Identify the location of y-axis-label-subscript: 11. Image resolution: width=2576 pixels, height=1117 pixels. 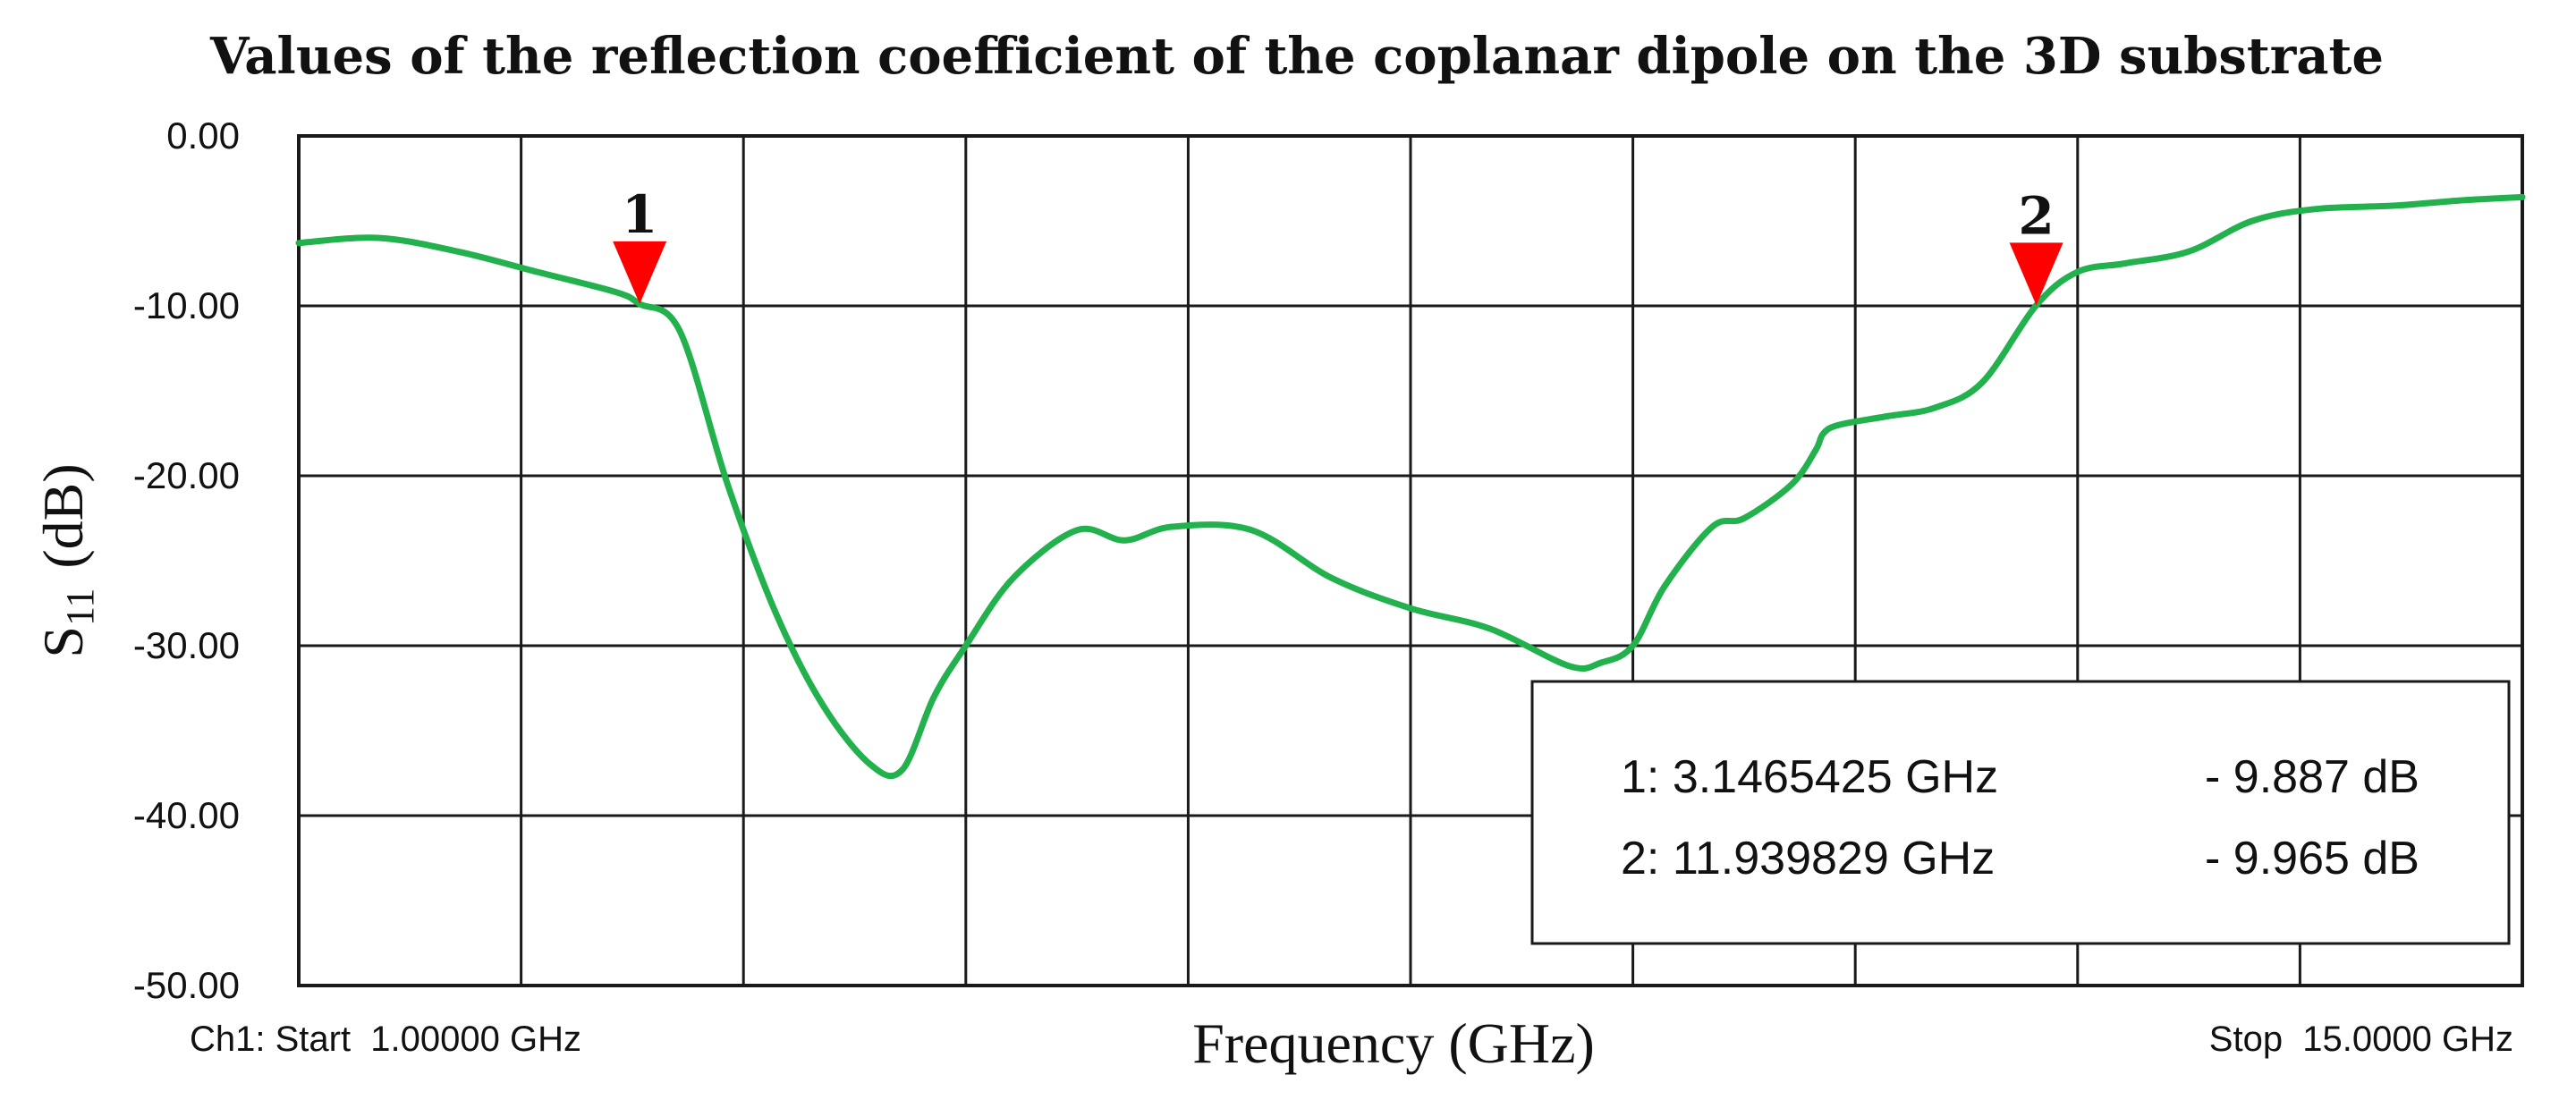
(80, 607).